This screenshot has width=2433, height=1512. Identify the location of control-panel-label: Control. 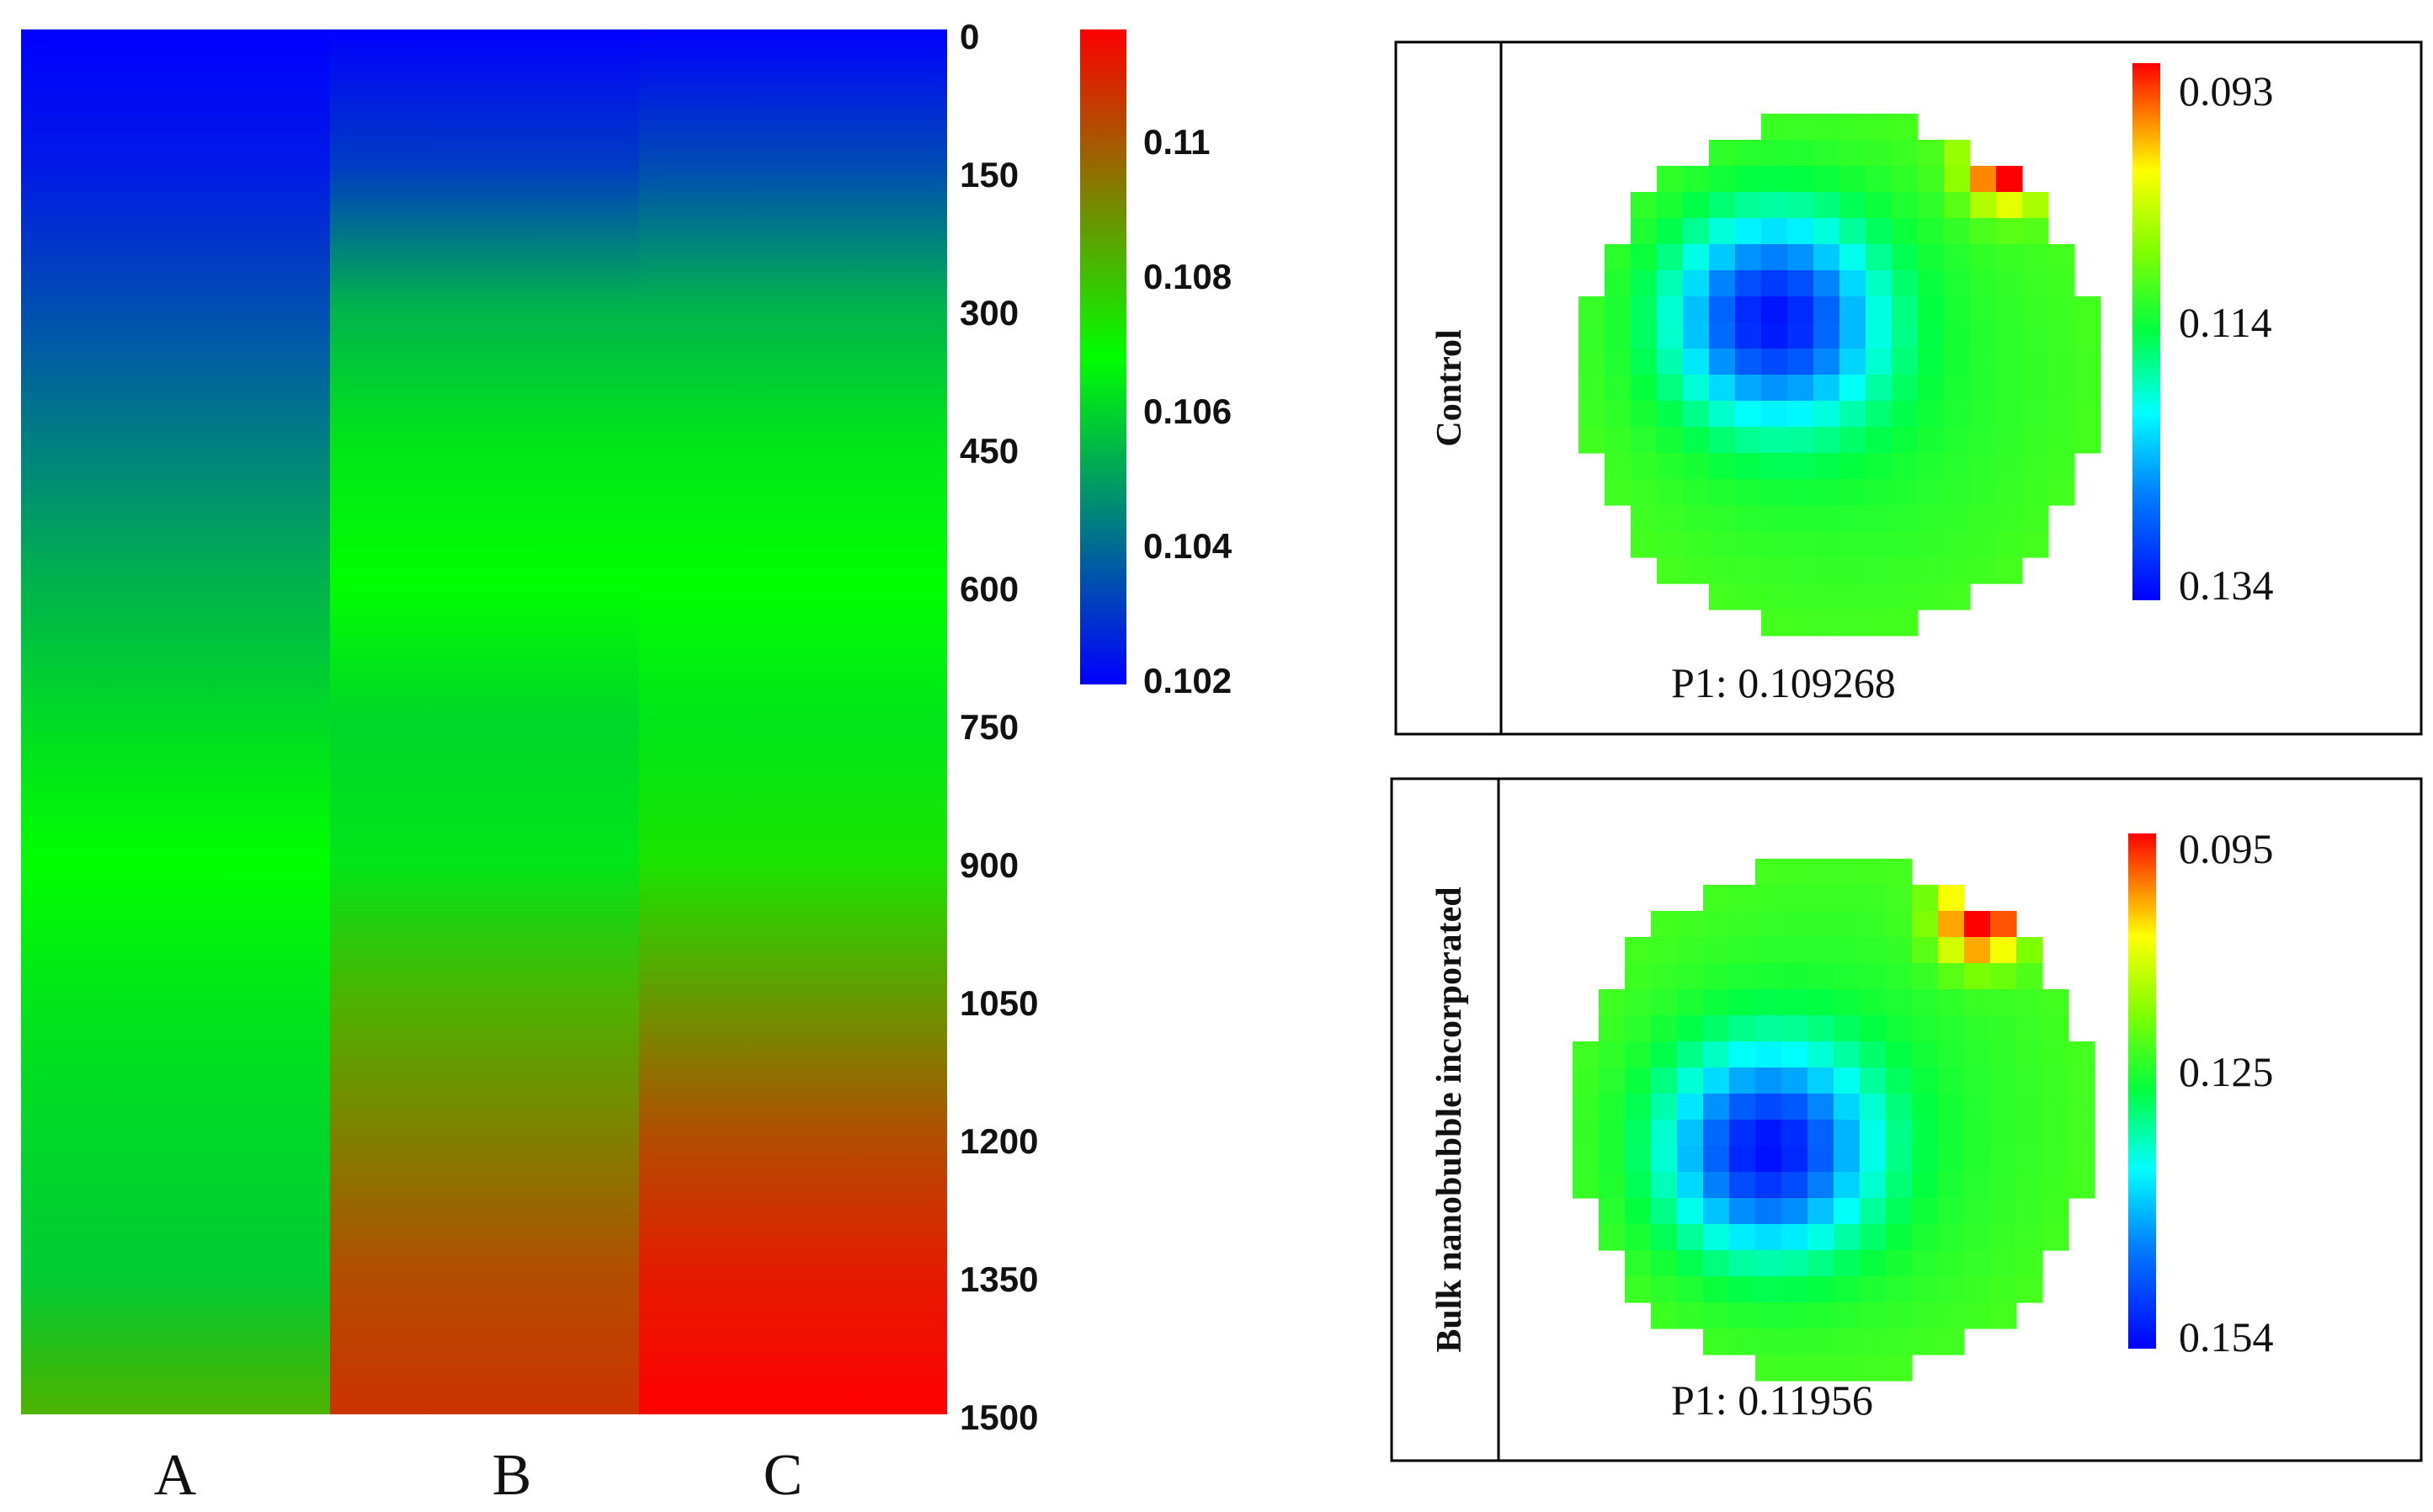
(1450, 387).